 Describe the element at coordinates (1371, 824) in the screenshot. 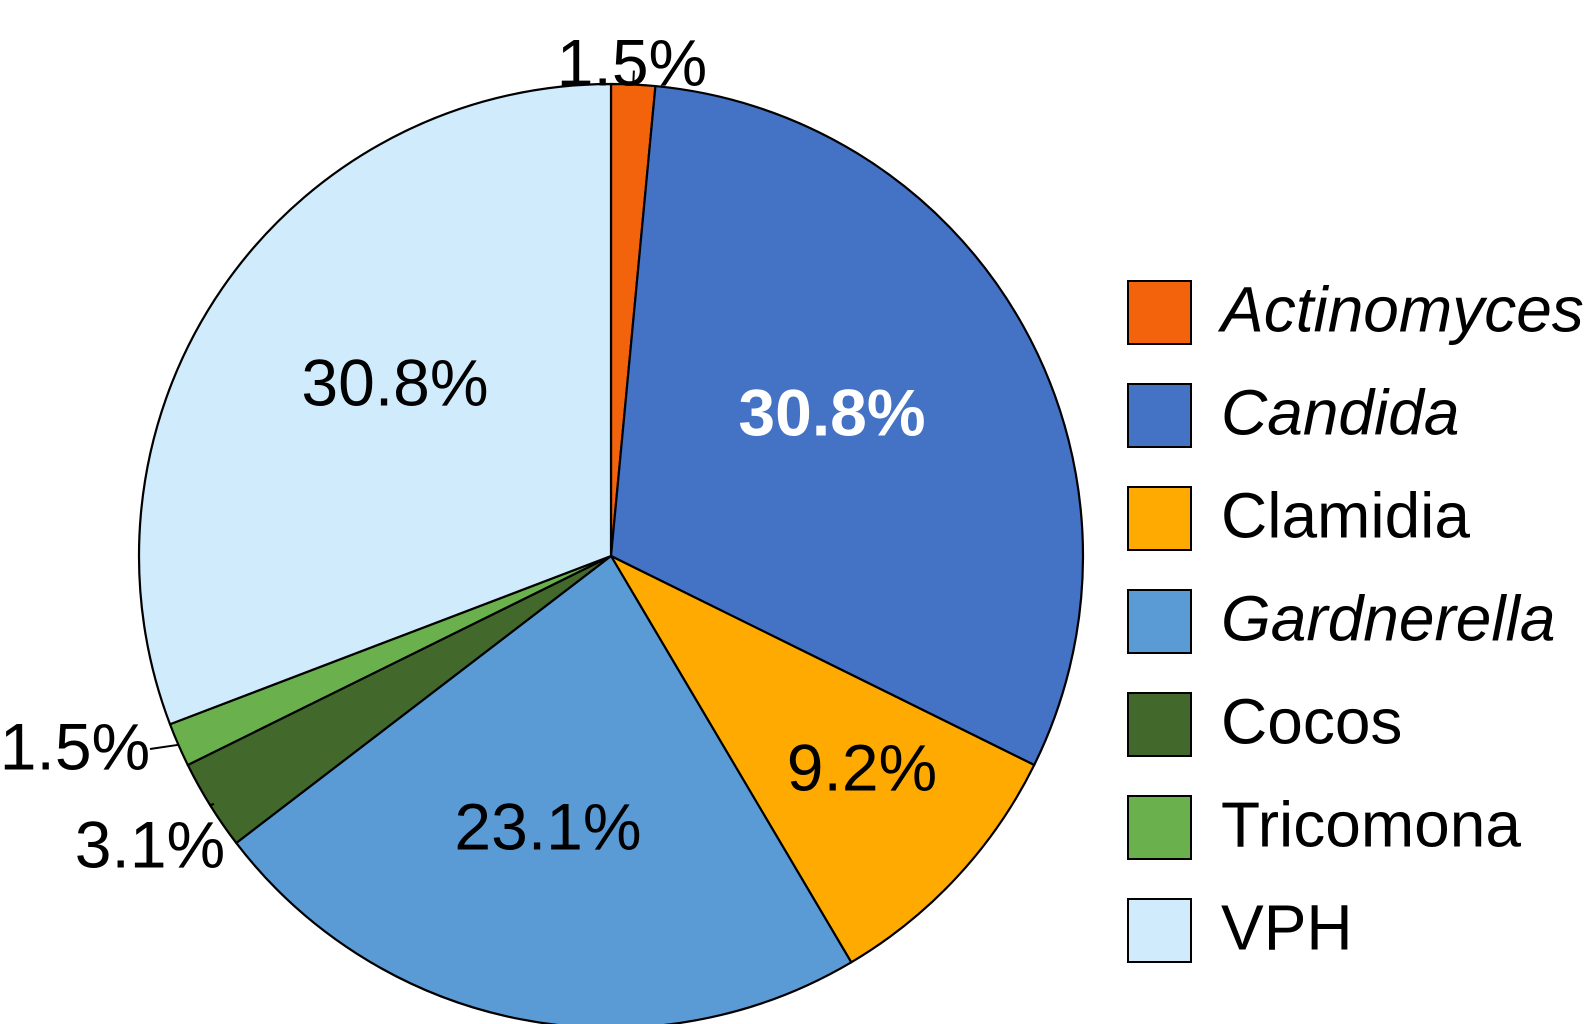

I see `legend-label-tricomona: Tricomona` at that location.